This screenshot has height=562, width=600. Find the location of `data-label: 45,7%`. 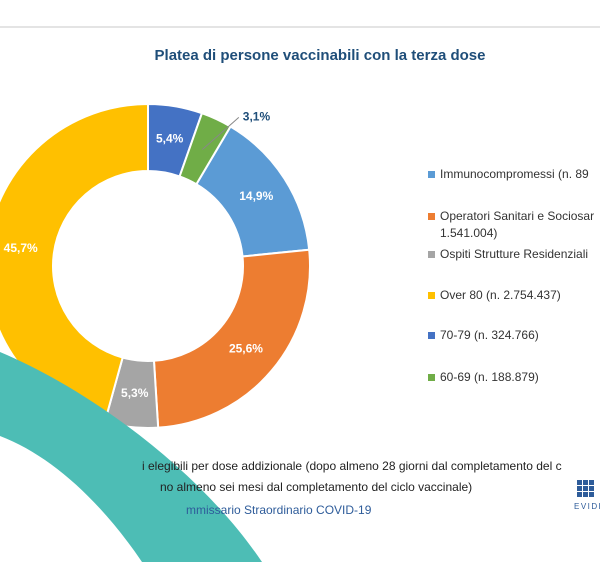

data-label: 45,7% is located at coordinates (21, 248).